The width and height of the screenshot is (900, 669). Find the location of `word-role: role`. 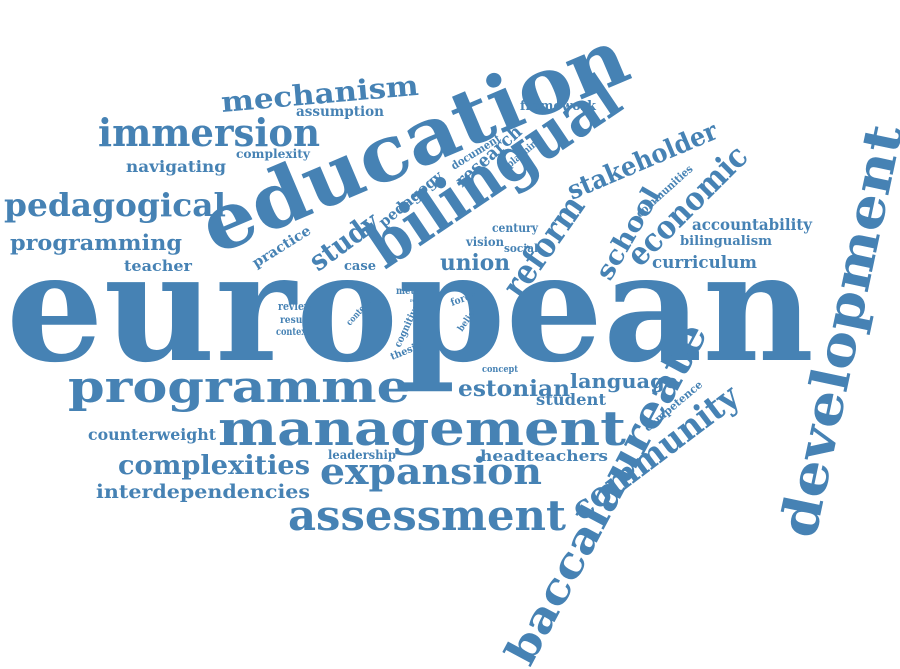

word-role: role is located at coordinates (415, 301).